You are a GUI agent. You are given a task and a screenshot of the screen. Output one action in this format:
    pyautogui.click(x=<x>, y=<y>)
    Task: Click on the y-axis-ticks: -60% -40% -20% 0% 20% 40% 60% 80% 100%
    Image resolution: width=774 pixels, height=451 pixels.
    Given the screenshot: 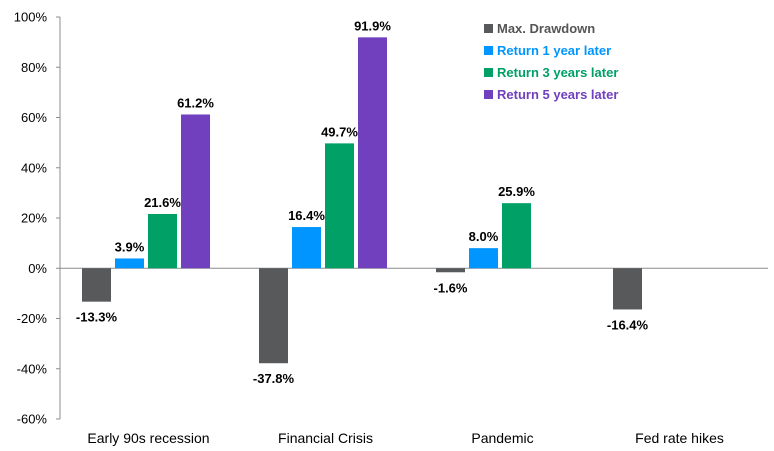 What is the action you would take?
    pyautogui.click(x=37, y=218)
    